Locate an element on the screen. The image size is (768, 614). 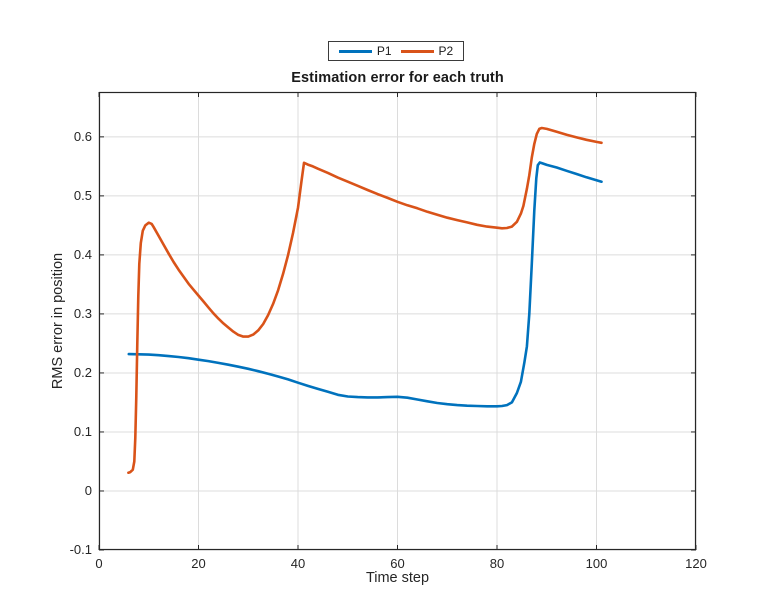
x-tick-label: 100 is located at coordinates (596, 563).